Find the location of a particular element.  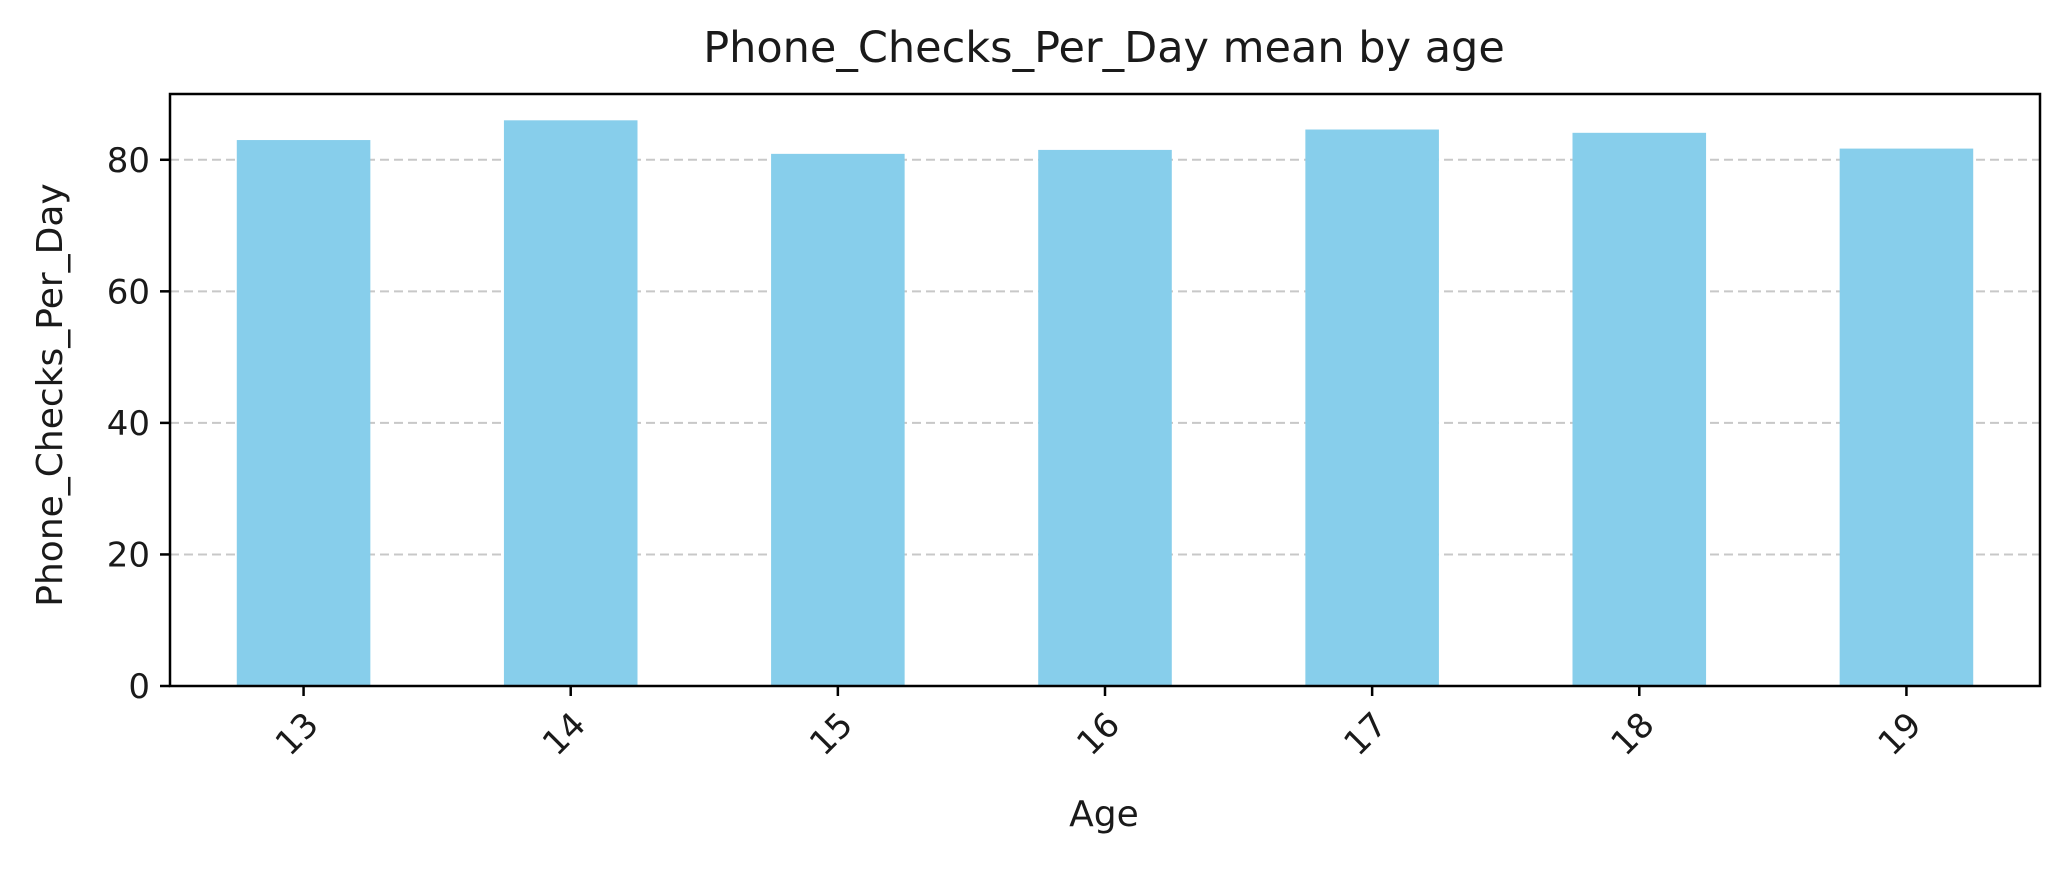

y-tick-label: 20 is located at coordinates (128, 555).